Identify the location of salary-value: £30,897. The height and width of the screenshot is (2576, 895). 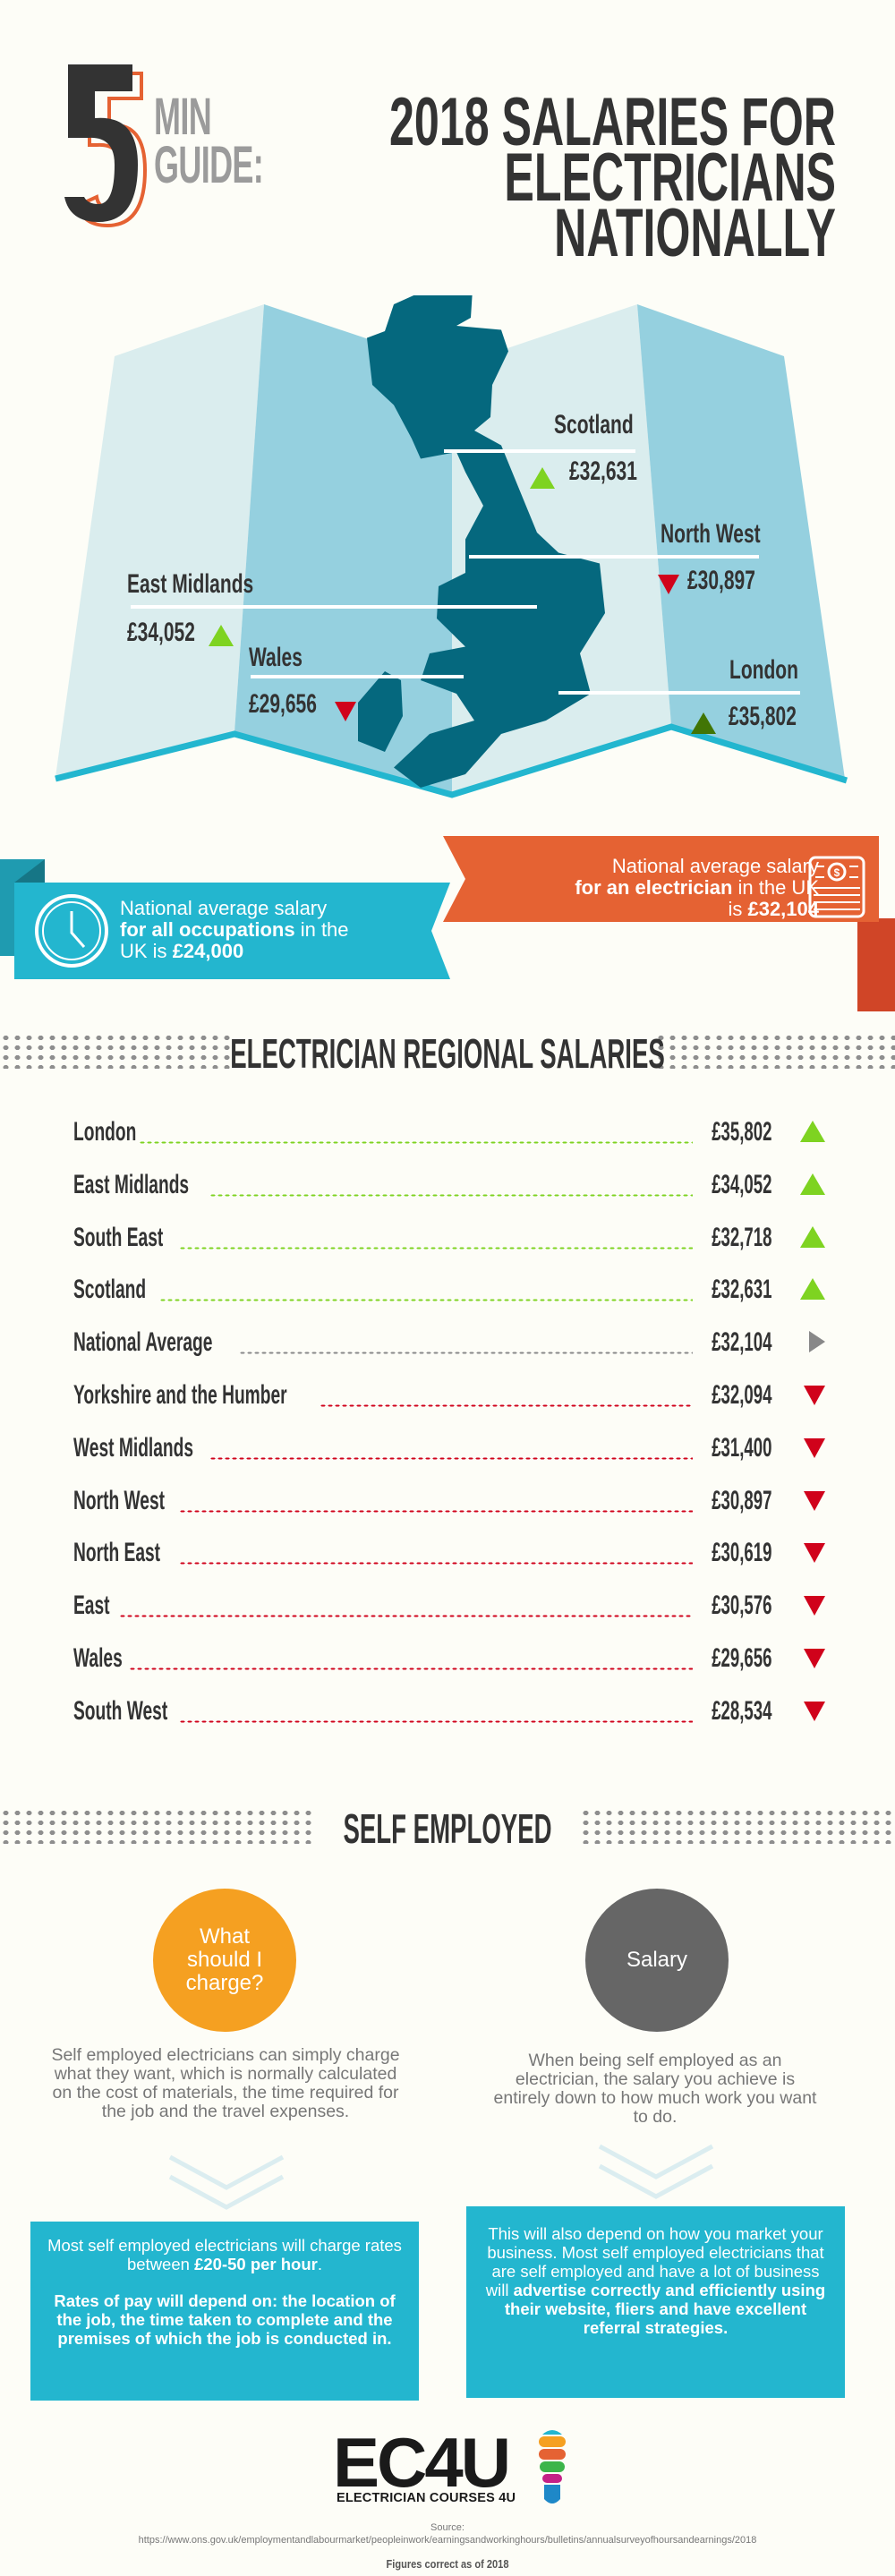
(741, 1500).